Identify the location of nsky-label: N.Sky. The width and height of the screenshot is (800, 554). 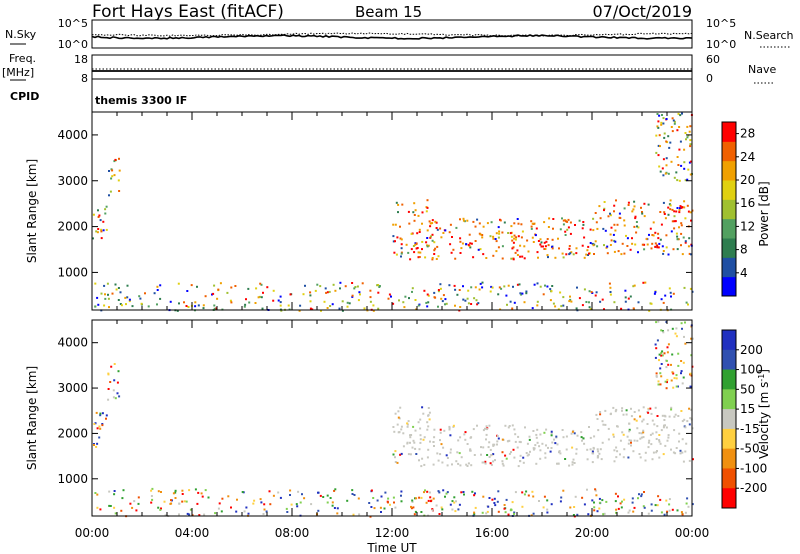
(21, 34).